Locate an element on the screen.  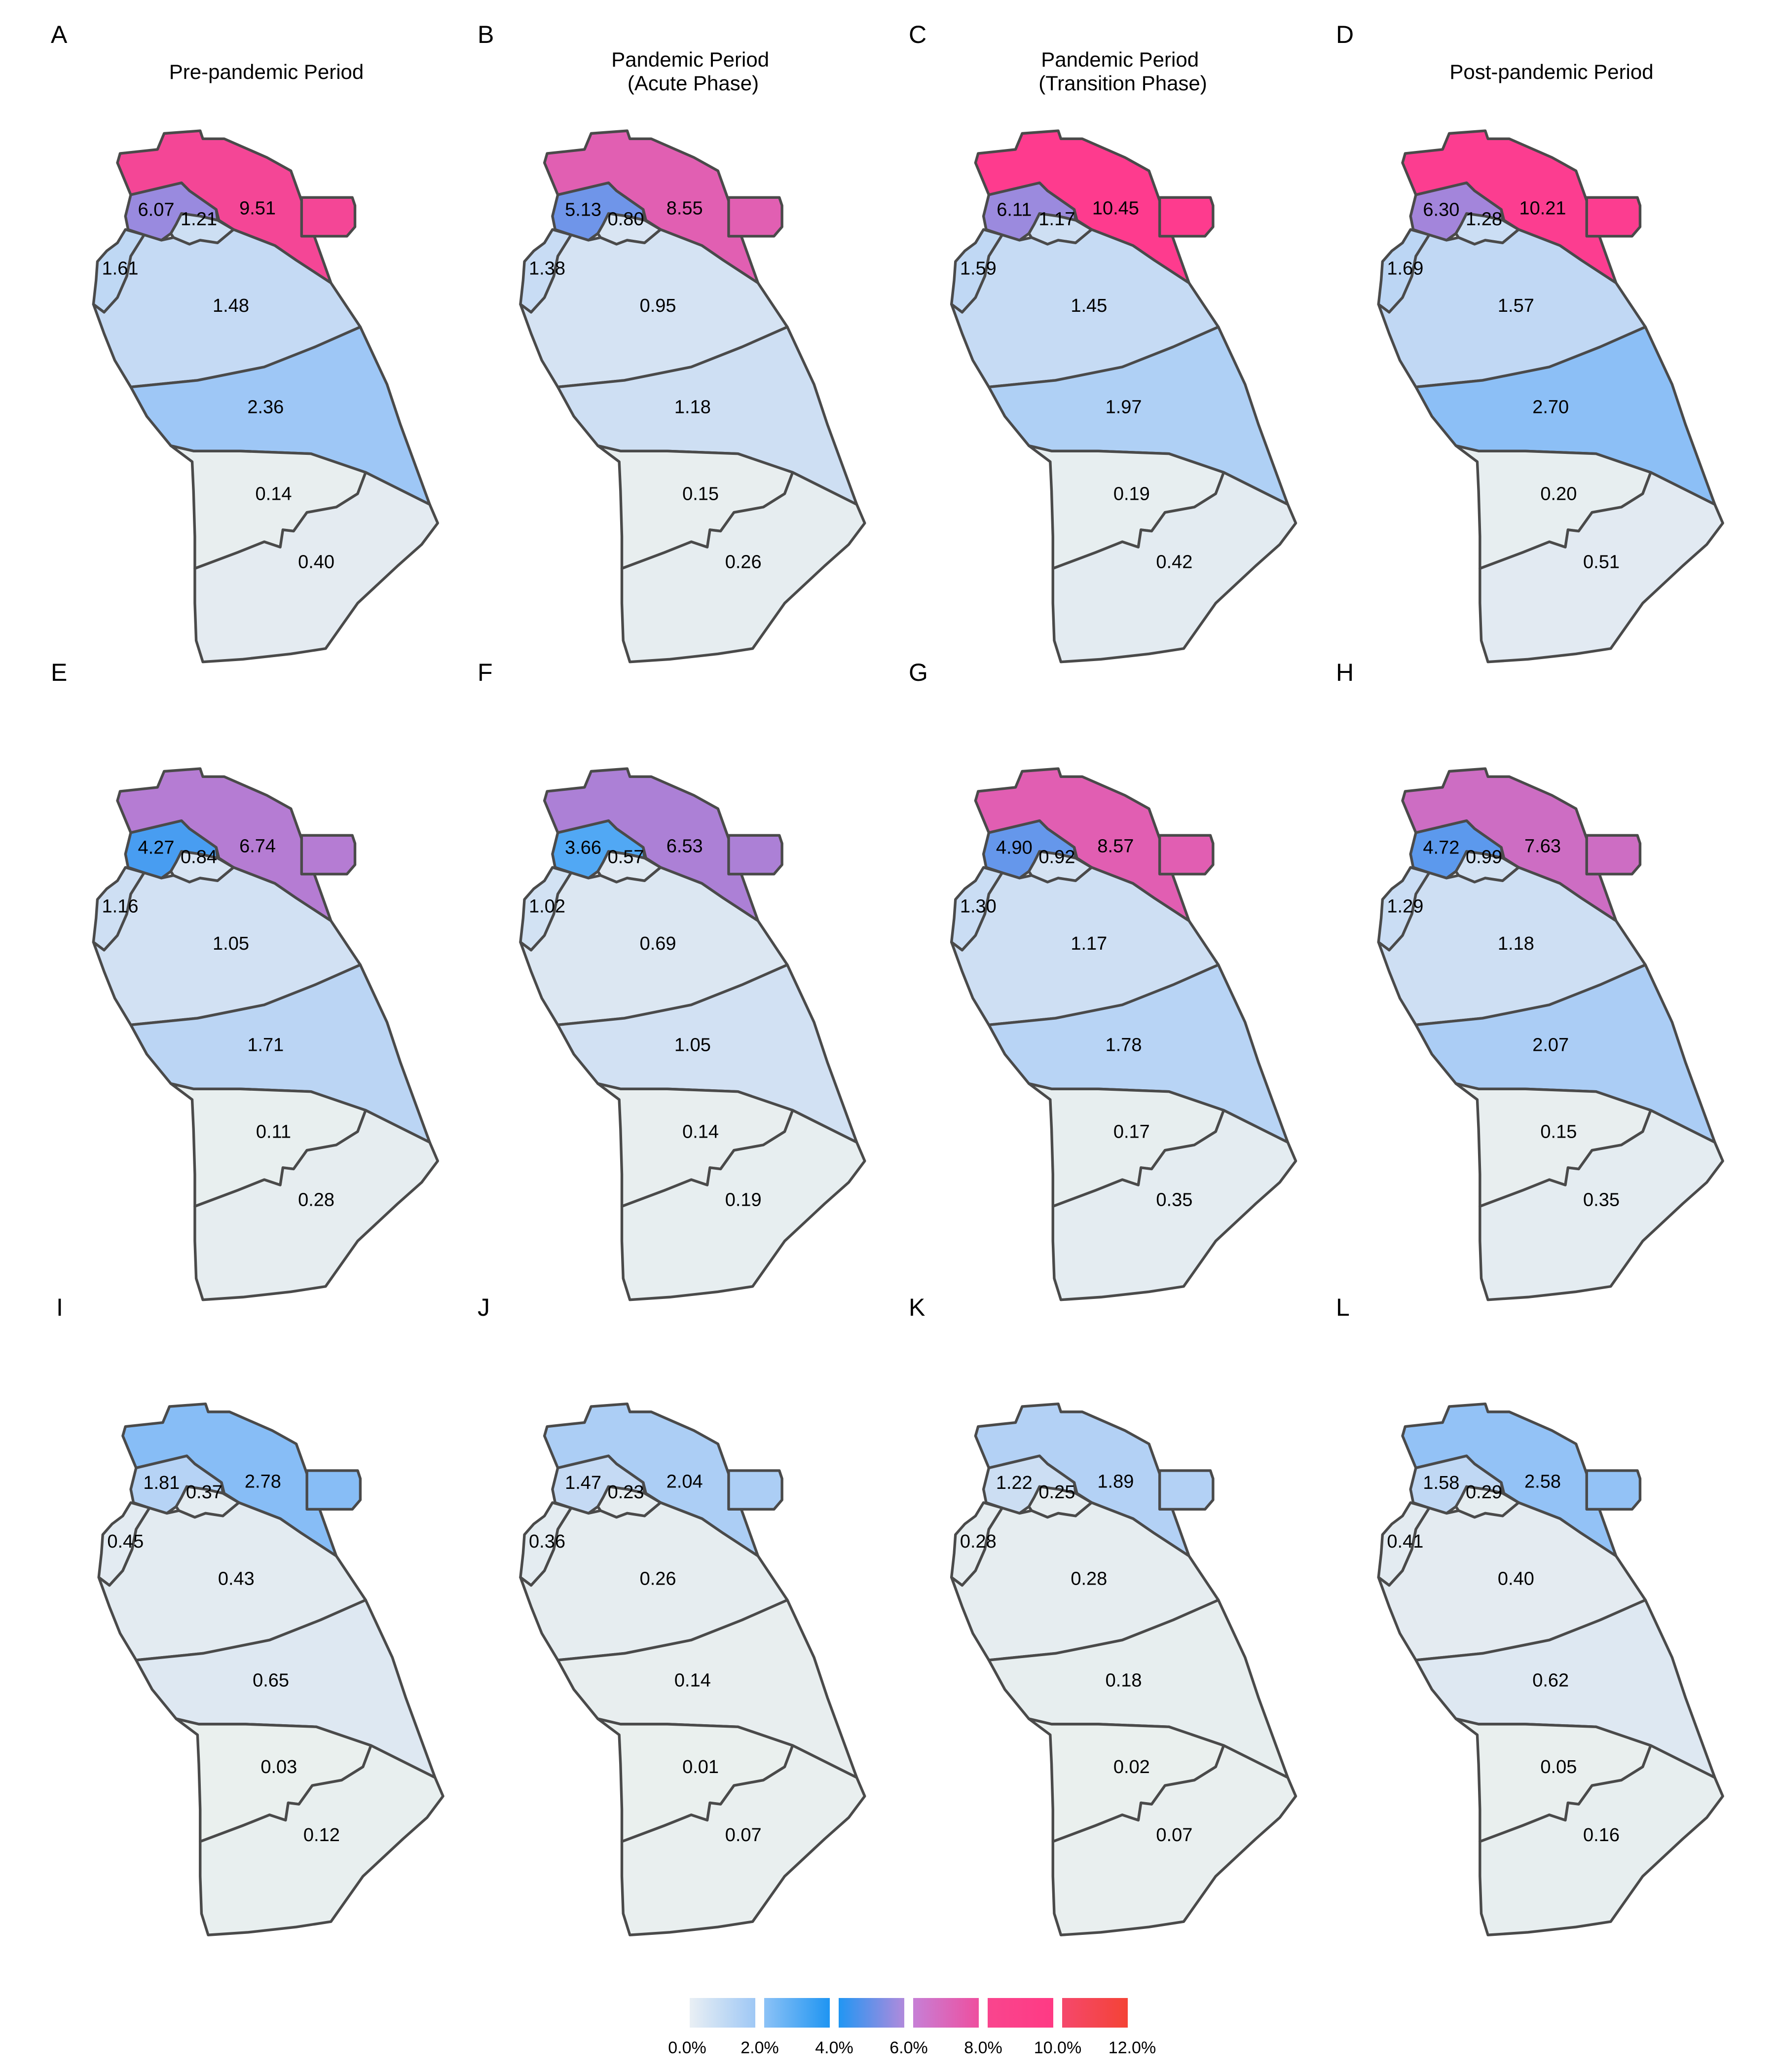
region-value-label: 10.45 is located at coordinates (1115, 209).